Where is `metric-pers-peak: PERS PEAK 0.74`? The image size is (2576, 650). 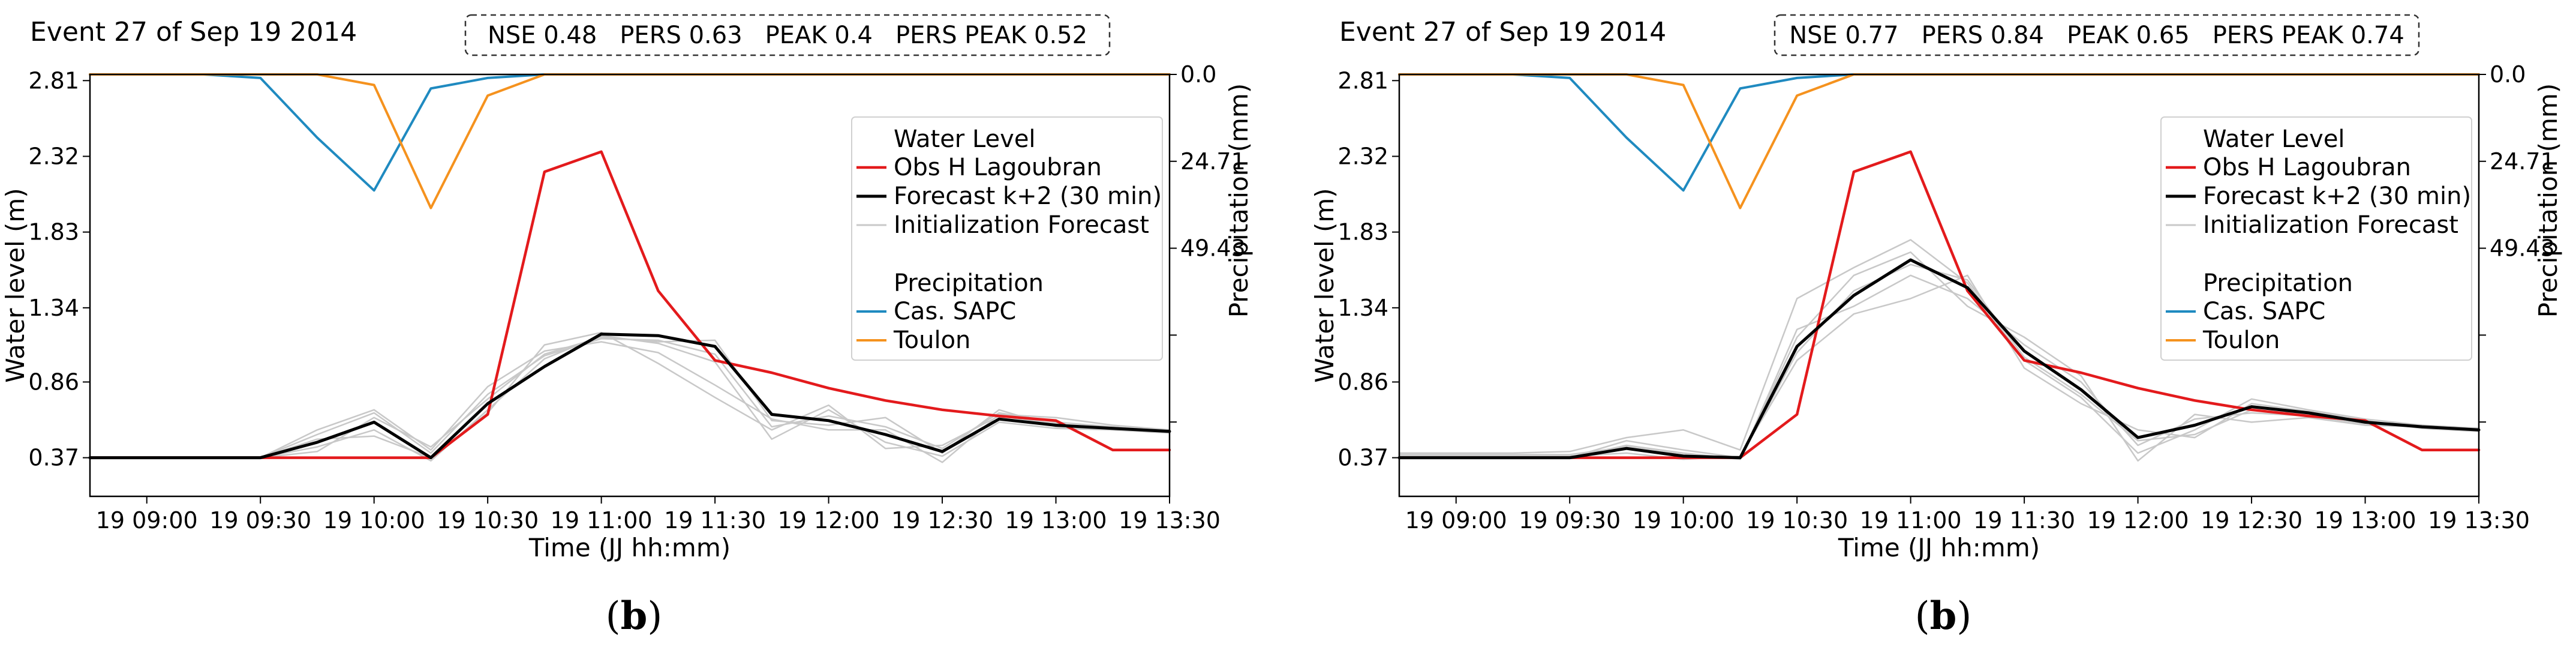
metric-pers-peak: PERS PEAK 0.74 is located at coordinates (2309, 35).